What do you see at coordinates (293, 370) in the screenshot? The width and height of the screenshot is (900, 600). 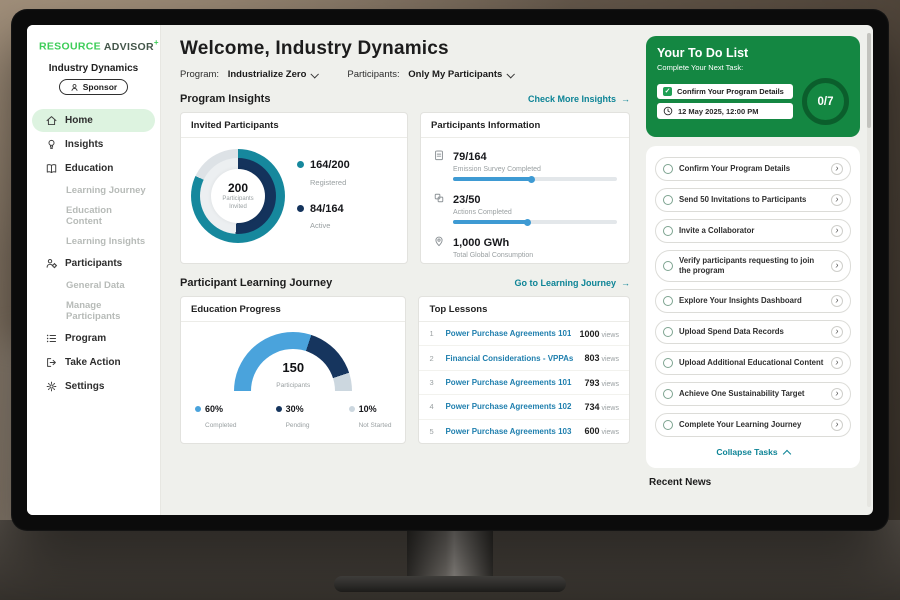 I see `education-progress-card: Education Progress 150 Participants` at bounding box center [293, 370].